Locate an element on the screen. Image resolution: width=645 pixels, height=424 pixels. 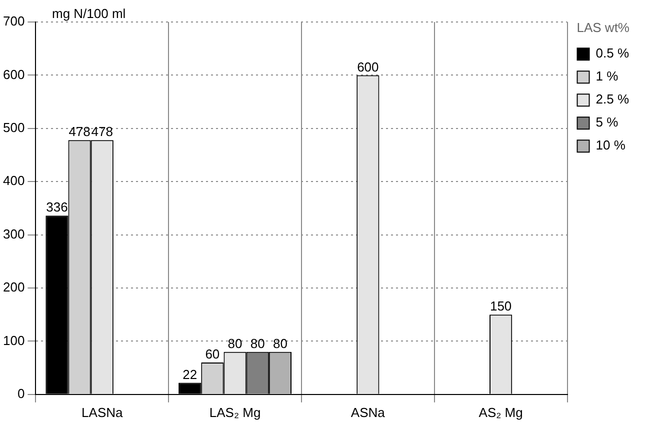
data-label: 150 is located at coordinates (501, 306).